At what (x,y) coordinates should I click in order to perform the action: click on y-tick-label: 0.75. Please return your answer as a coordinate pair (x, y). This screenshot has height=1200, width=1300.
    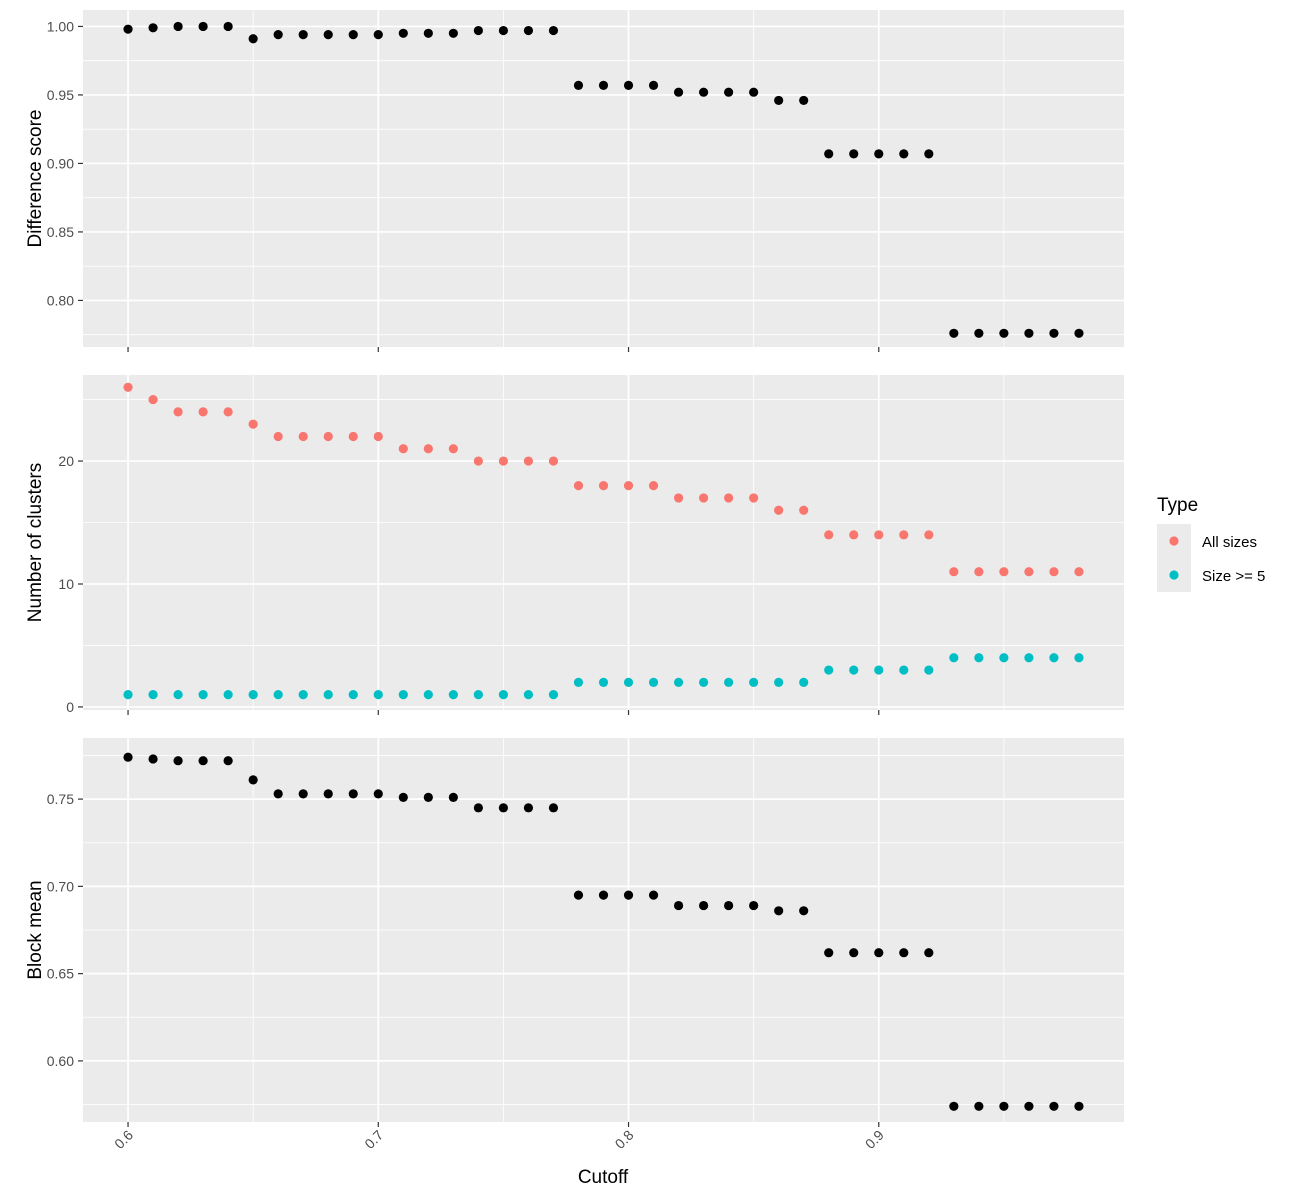
    Looking at the image, I should click on (60, 799).